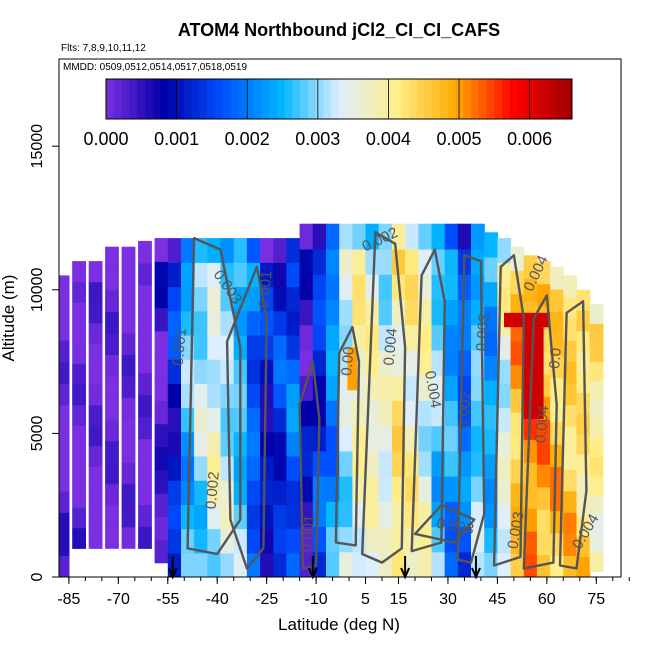 The width and height of the screenshot is (650, 650). I want to click on contour-label: 0.004, so click(432, 390).